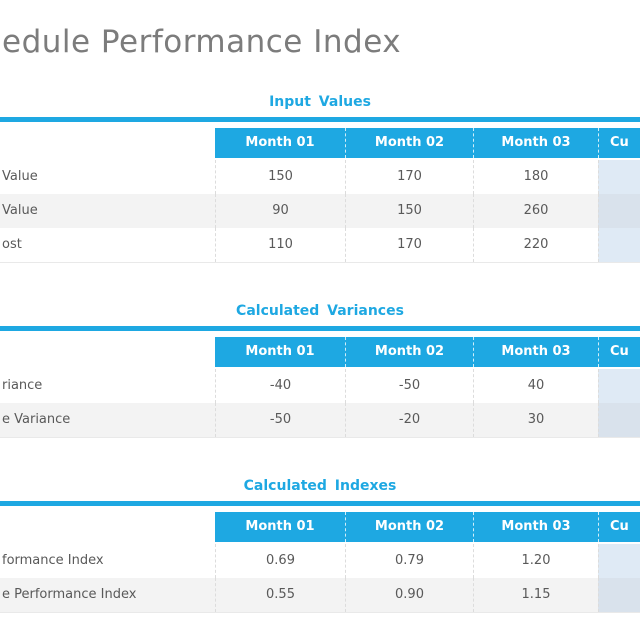 Image resolution: width=640 pixels, height=640 pixels. Describe the element at coordinates (409, 420) in the screenshot. I see `cell-value: -20` at that location.